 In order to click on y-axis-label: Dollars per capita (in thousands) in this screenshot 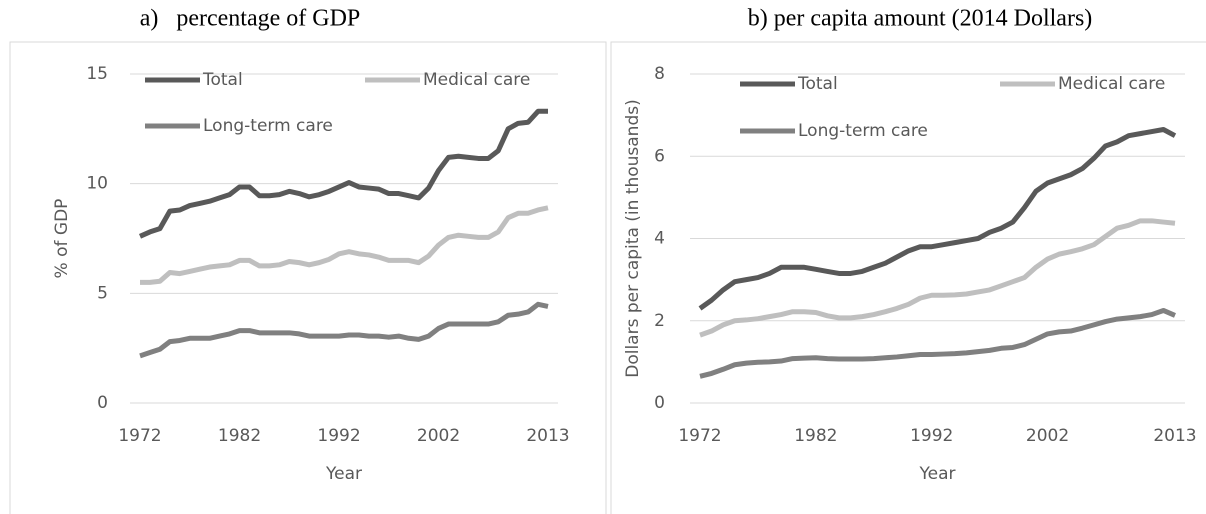, I will do `click(633, 238)`.